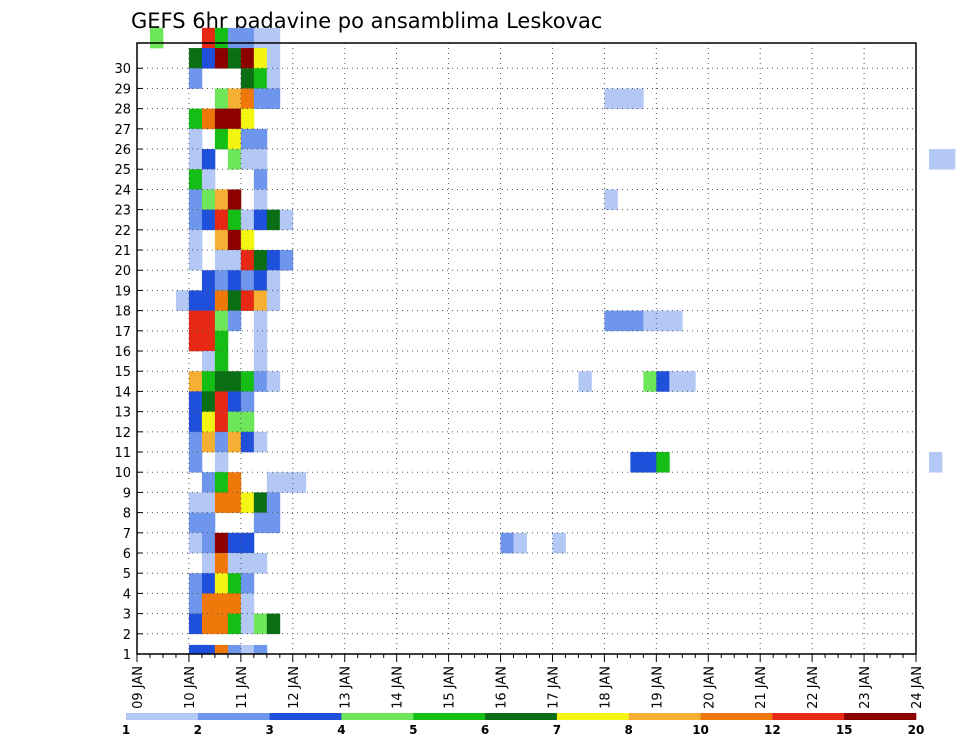 The width and height of the screenshot is (960, 742). What do you see at coordinates (127, 655) in the screenshot?
I see `y-tick-label: 1` at bounding box center [127, 655].